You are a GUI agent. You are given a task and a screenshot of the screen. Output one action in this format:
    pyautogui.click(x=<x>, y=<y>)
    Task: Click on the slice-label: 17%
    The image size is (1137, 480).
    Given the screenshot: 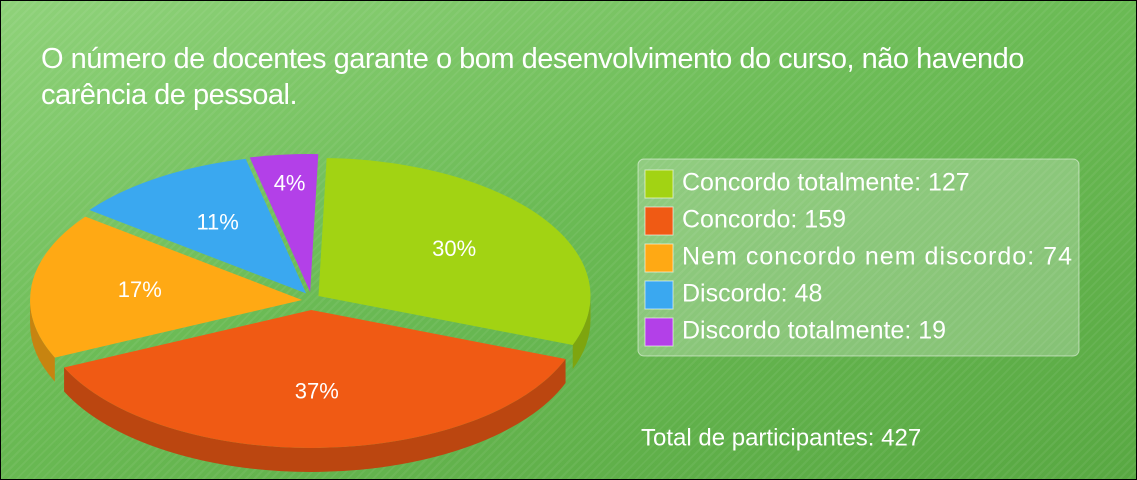 What is the action you would take?
    pyautogui.click(x=140, y=289)
    